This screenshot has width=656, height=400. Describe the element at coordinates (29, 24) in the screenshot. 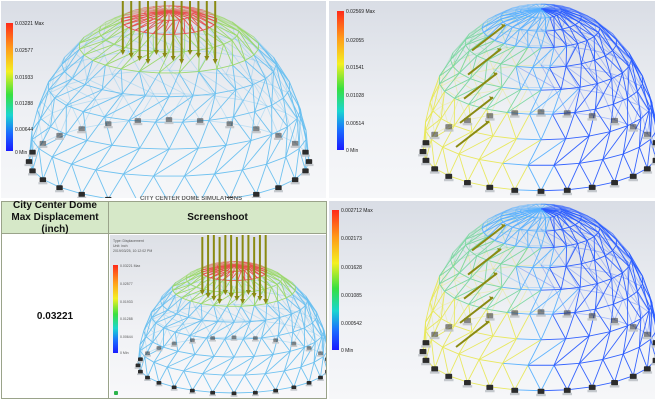

I see `legend-max: 0.03221 Max` at that location.